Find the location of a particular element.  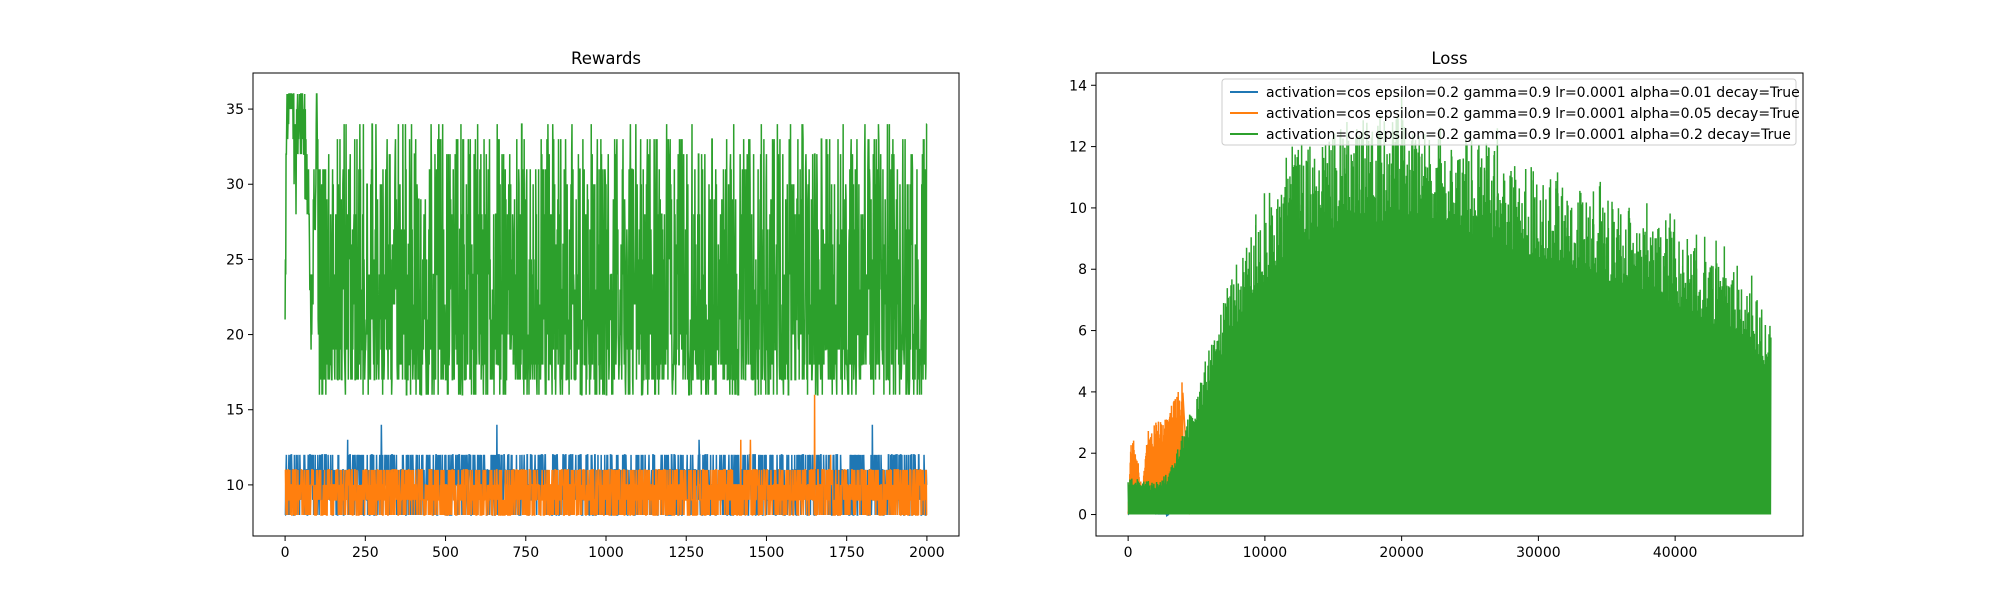

loss-ytick-label: 14 is located at coordinates (1078, 86).